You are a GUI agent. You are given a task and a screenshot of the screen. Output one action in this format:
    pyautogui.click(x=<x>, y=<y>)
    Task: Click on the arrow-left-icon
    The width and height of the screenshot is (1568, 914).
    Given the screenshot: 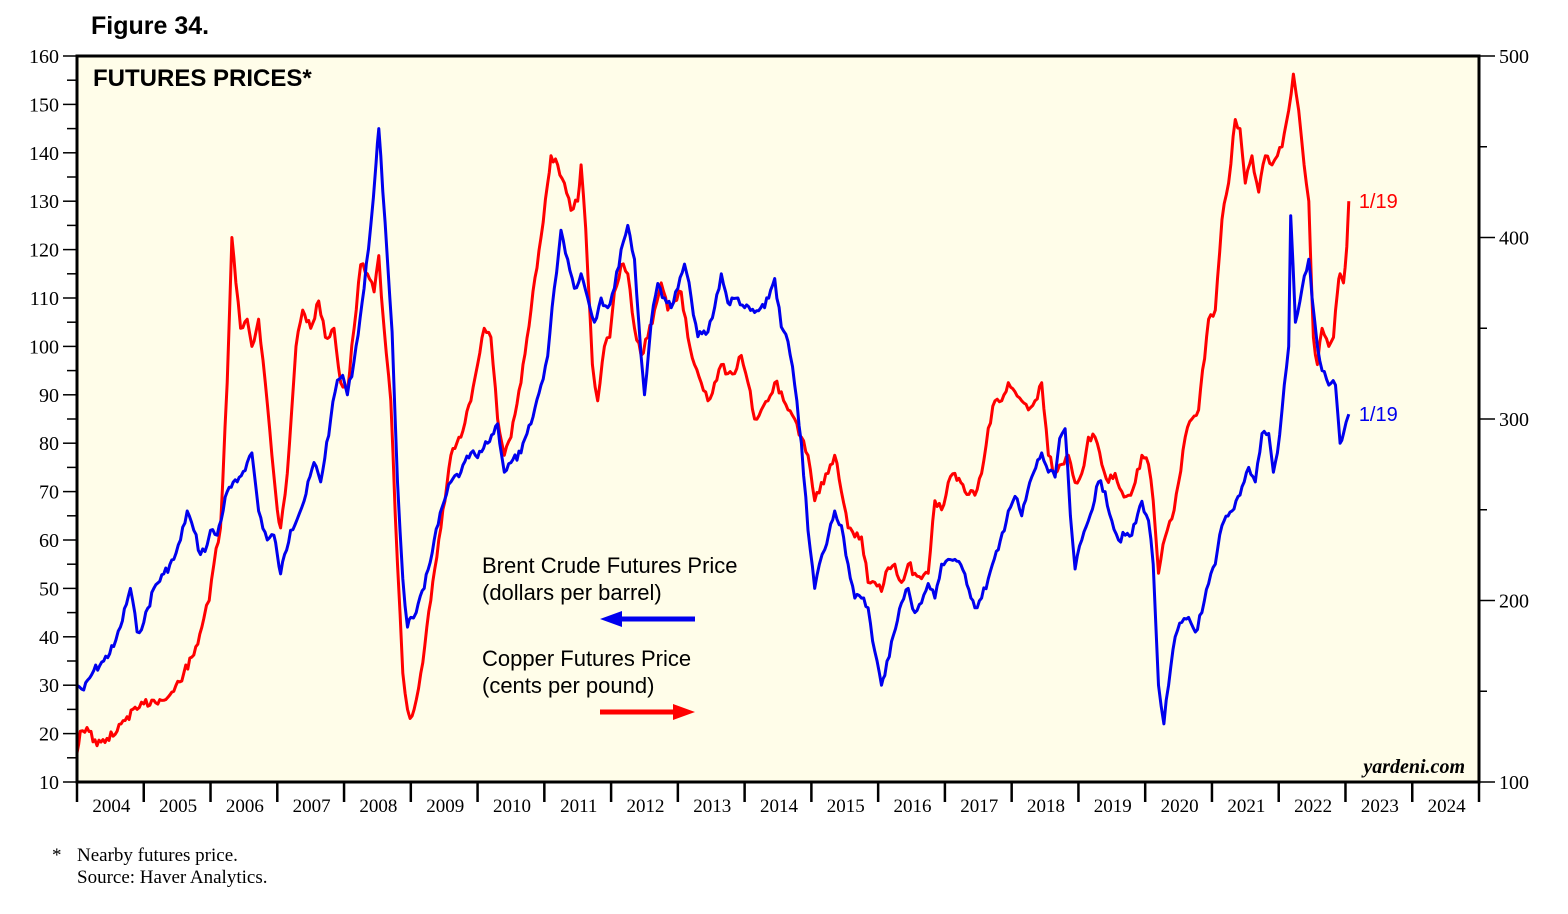 What is the action you would take?
    pyautogui.click(x=647, y=619)
    